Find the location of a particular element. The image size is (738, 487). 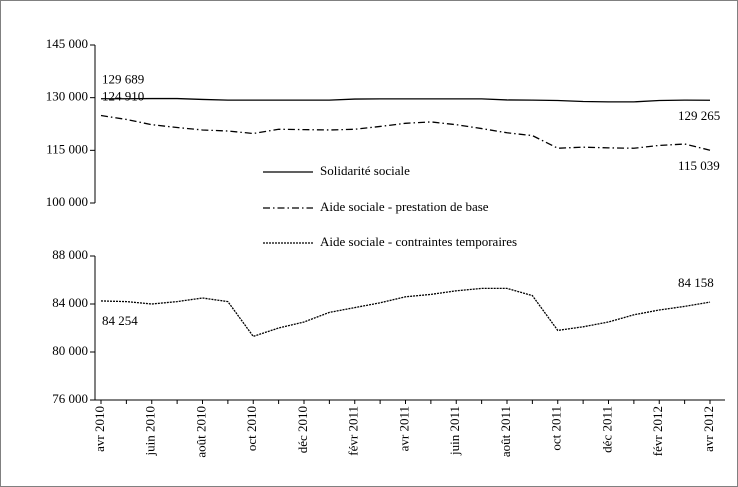

data-label: 115 039 is located at coordinates (699, 165).